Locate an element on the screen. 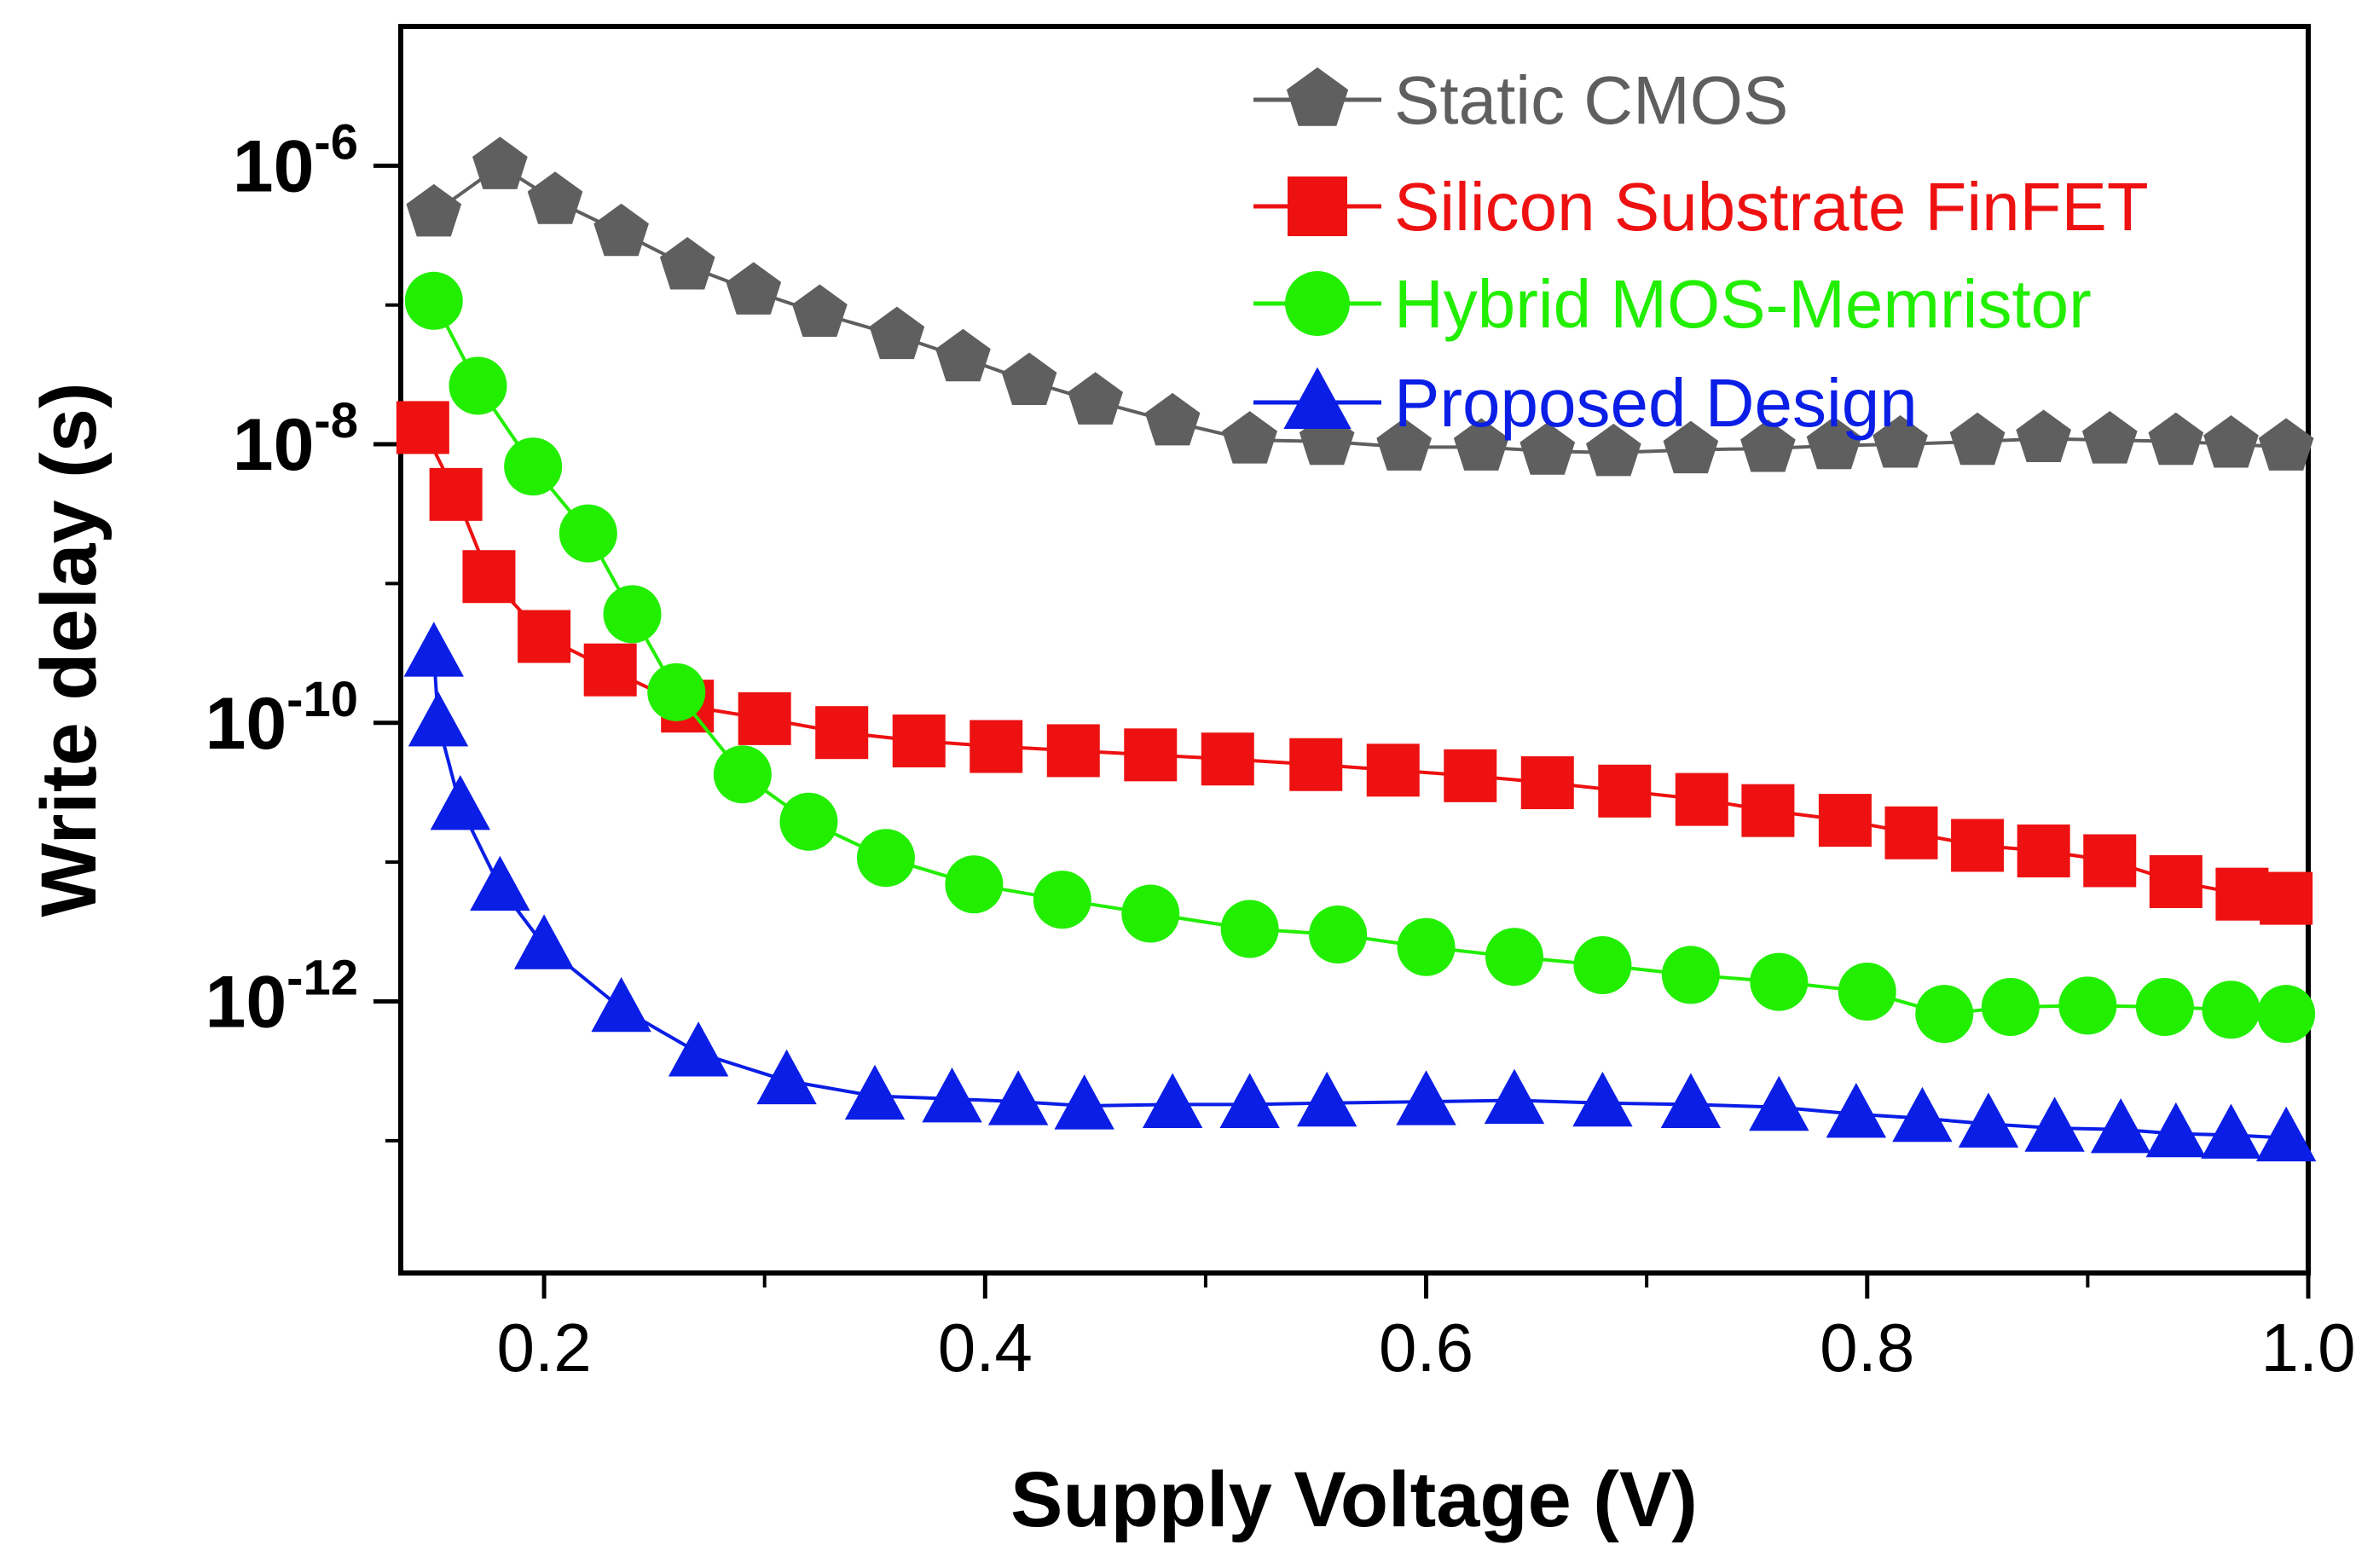 The width and height of the screenshot is (2379, 1568). y-tick-label: 10⁻⁶ is located at coordinates (295, 160).